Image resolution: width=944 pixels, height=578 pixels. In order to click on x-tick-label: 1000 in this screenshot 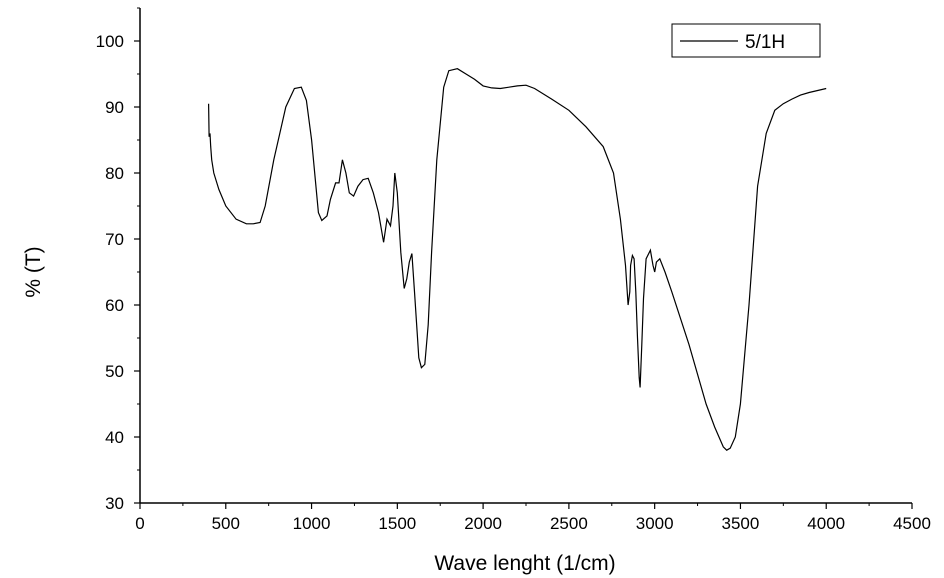, I will do `click(312, 523)`.